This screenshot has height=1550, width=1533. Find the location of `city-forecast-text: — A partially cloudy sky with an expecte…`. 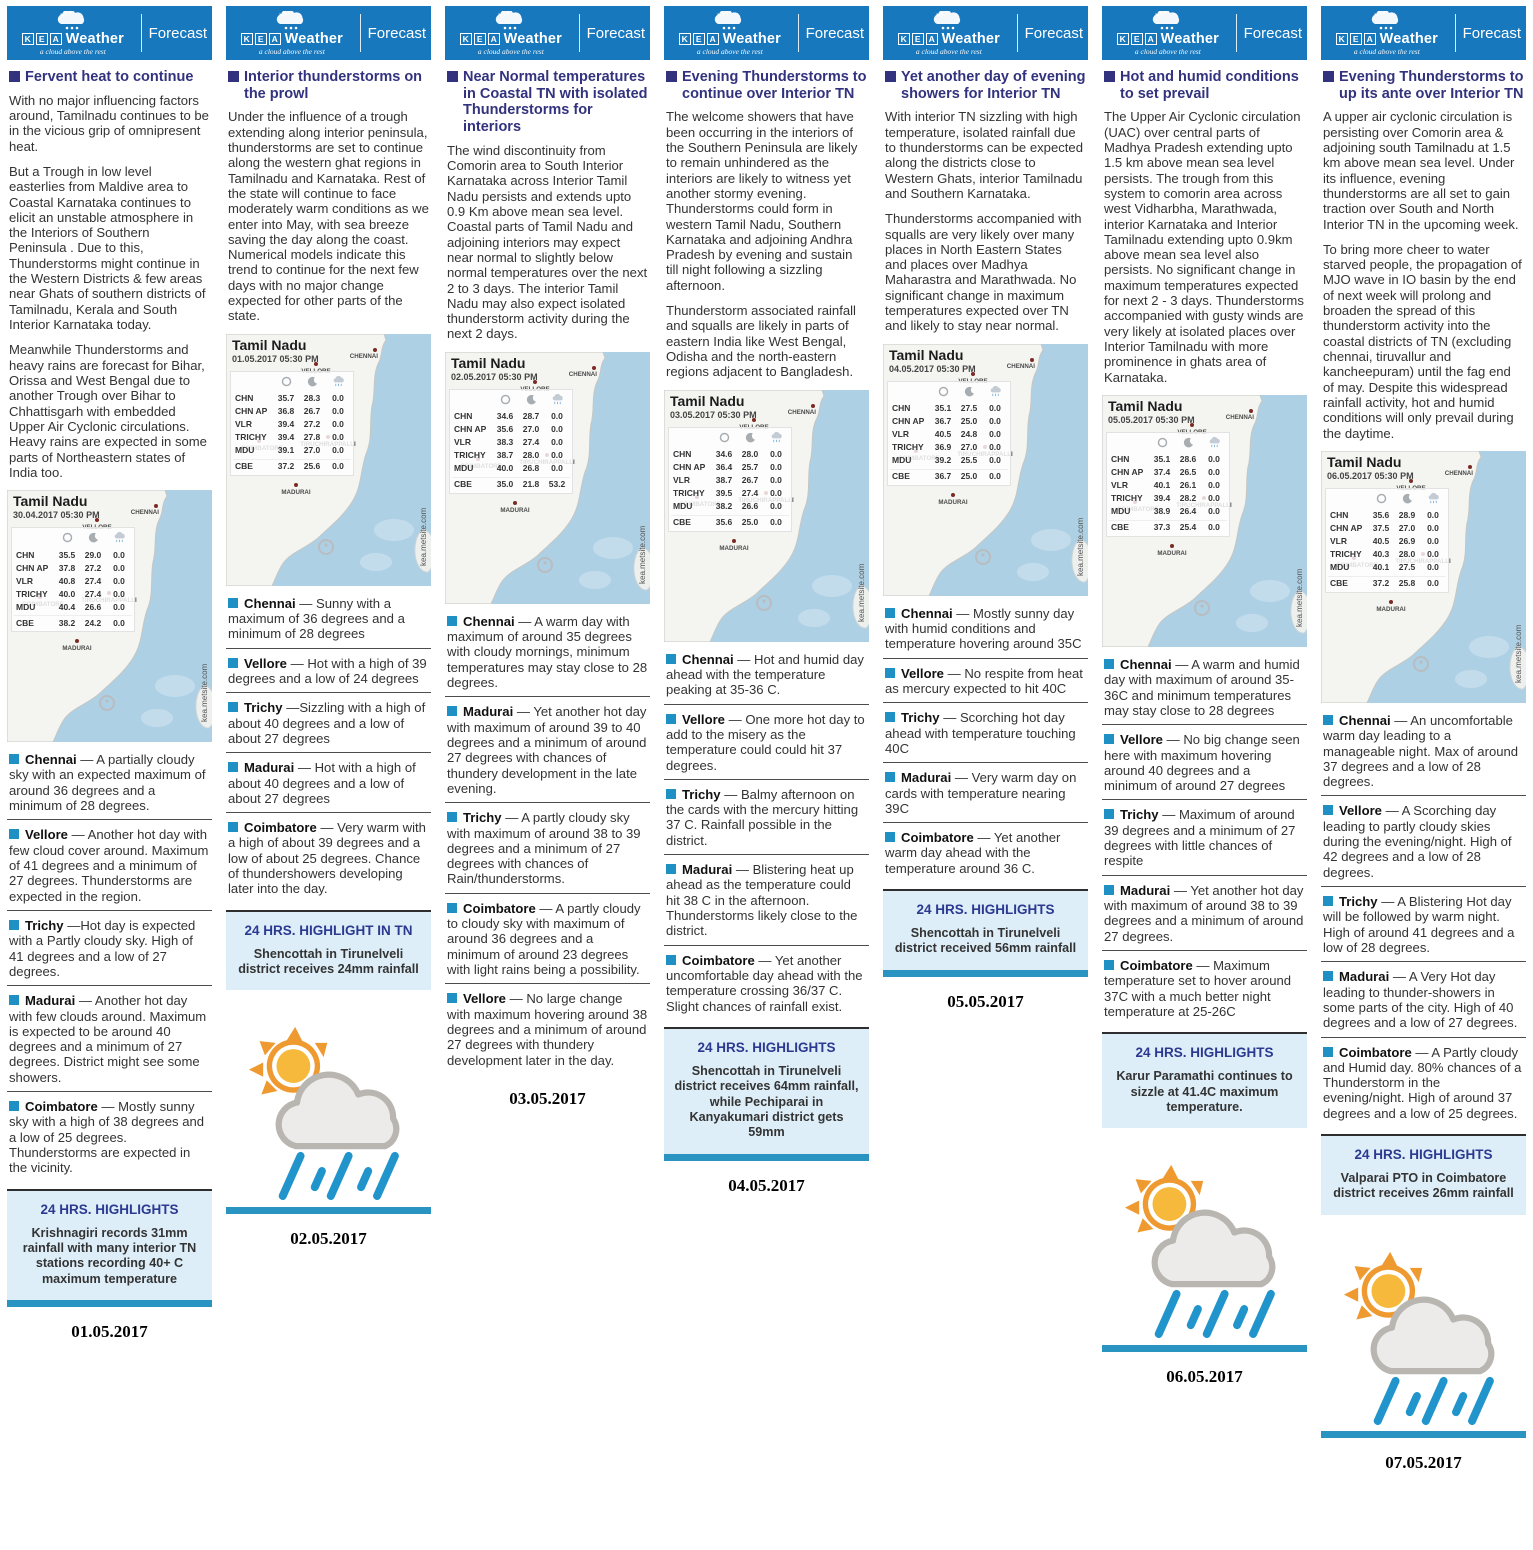

city-forecast-text: — A partially cloudy sky with an expecte… is located at coordinates (107, 783).